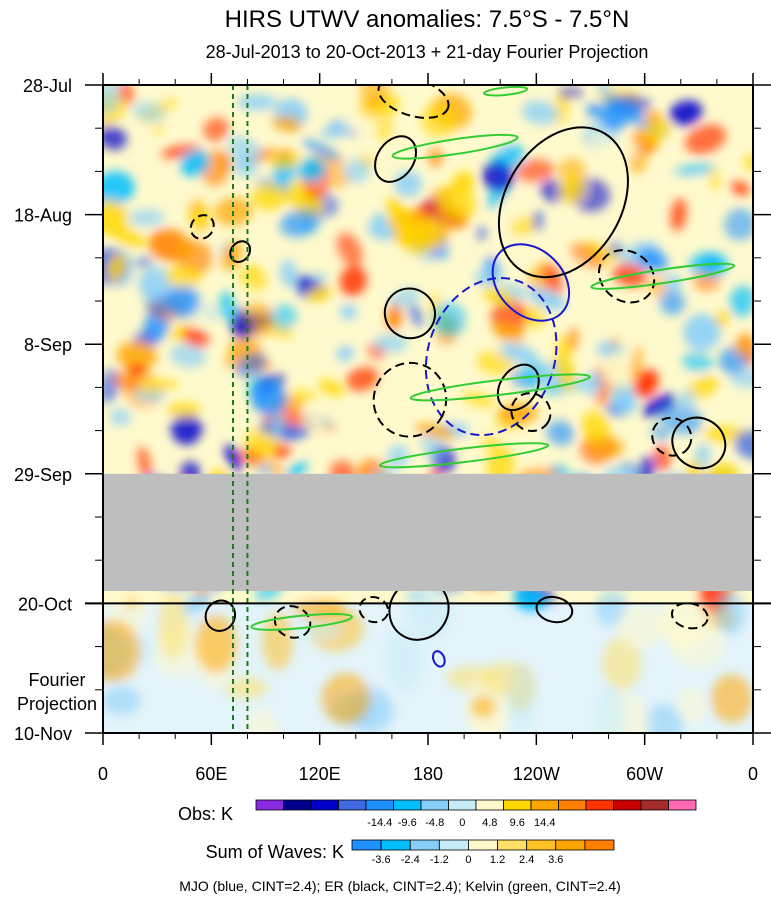 This screenshot has width=771, height=899. I want to click on waves-colorbar-tick-label: 2.4, so click(526, 860).